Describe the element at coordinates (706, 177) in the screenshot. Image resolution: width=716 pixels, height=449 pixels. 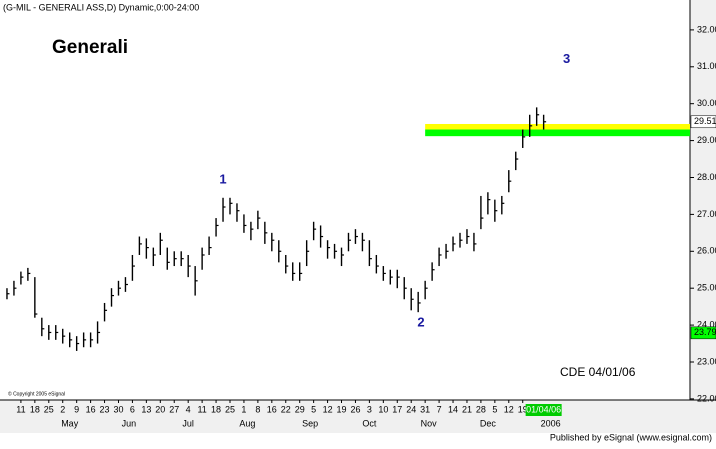
I see `y-tick-label: 28.00` at that location.